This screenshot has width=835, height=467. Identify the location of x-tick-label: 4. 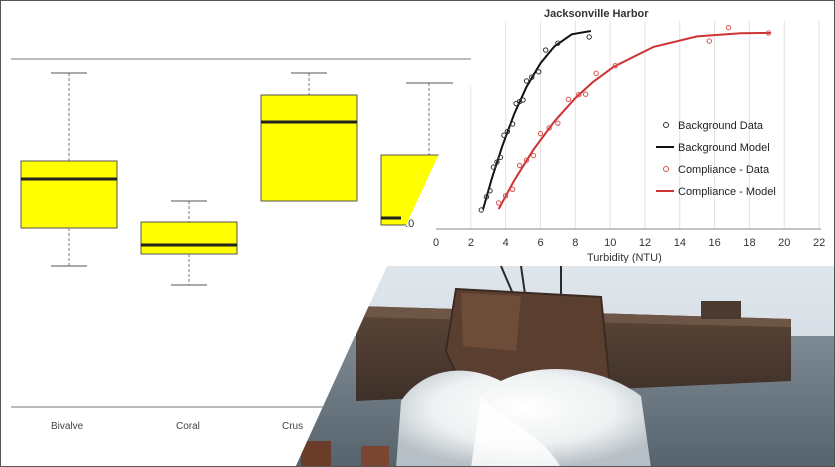
(506, 243).